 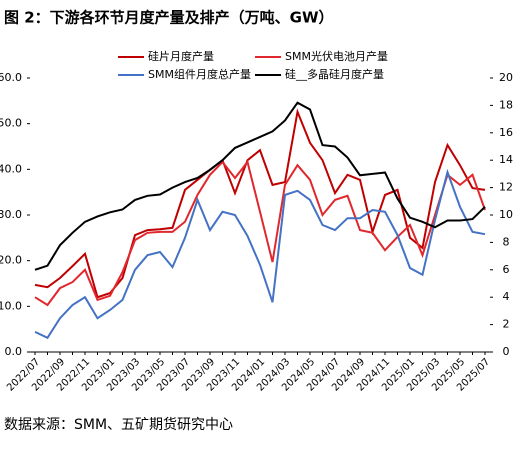 I want to click on y-tick-label: 30.0, so click(x=11, y=214).